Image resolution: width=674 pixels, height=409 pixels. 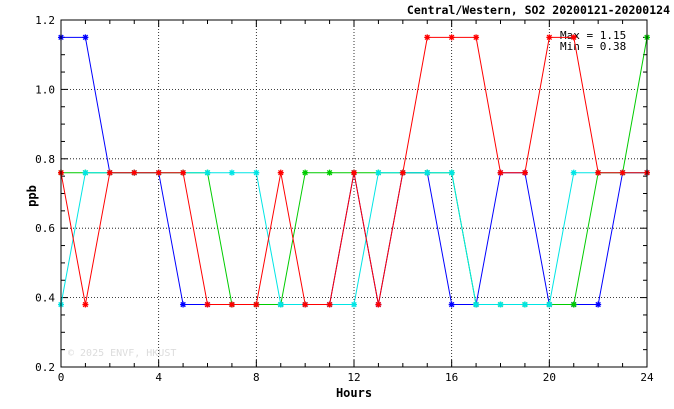 I want to click on y-tick-label: 0.6, so click(x=45, y=228).